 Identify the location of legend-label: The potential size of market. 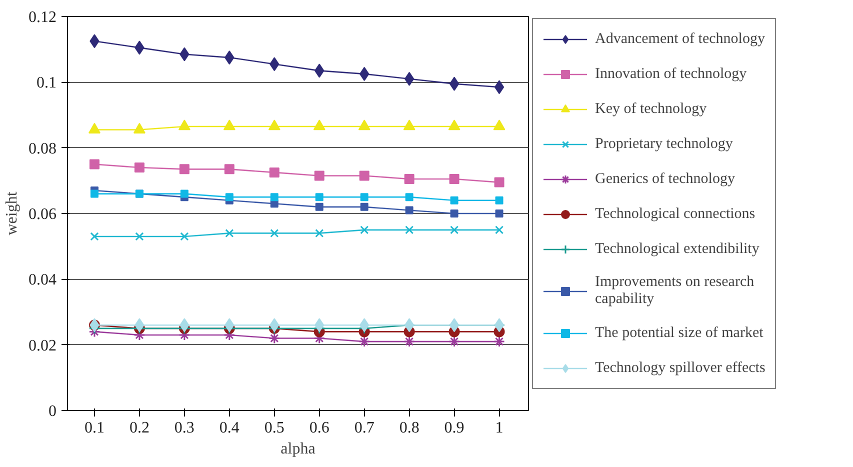
(679, 333).